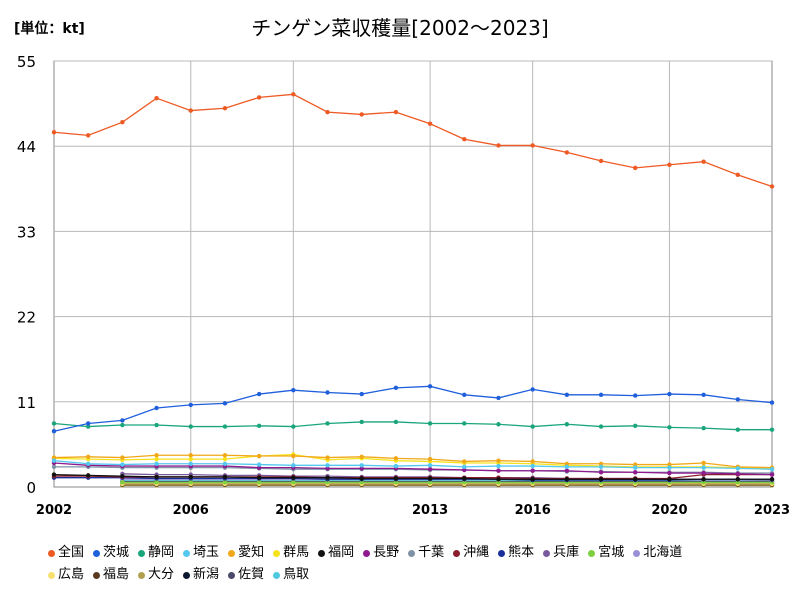  What do you see at coordinates (516, 553) in the screenshot?
I see `legend-item: 熊本` at bounding box center [516, 553].